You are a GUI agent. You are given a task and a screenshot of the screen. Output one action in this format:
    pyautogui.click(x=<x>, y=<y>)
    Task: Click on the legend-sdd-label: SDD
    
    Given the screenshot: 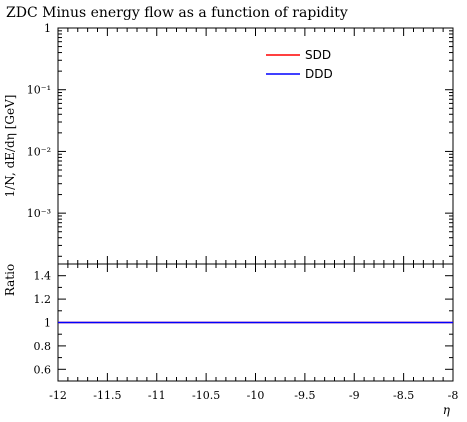 What is the action you would take?
    pyautogui.click(x=318, y=55)
    